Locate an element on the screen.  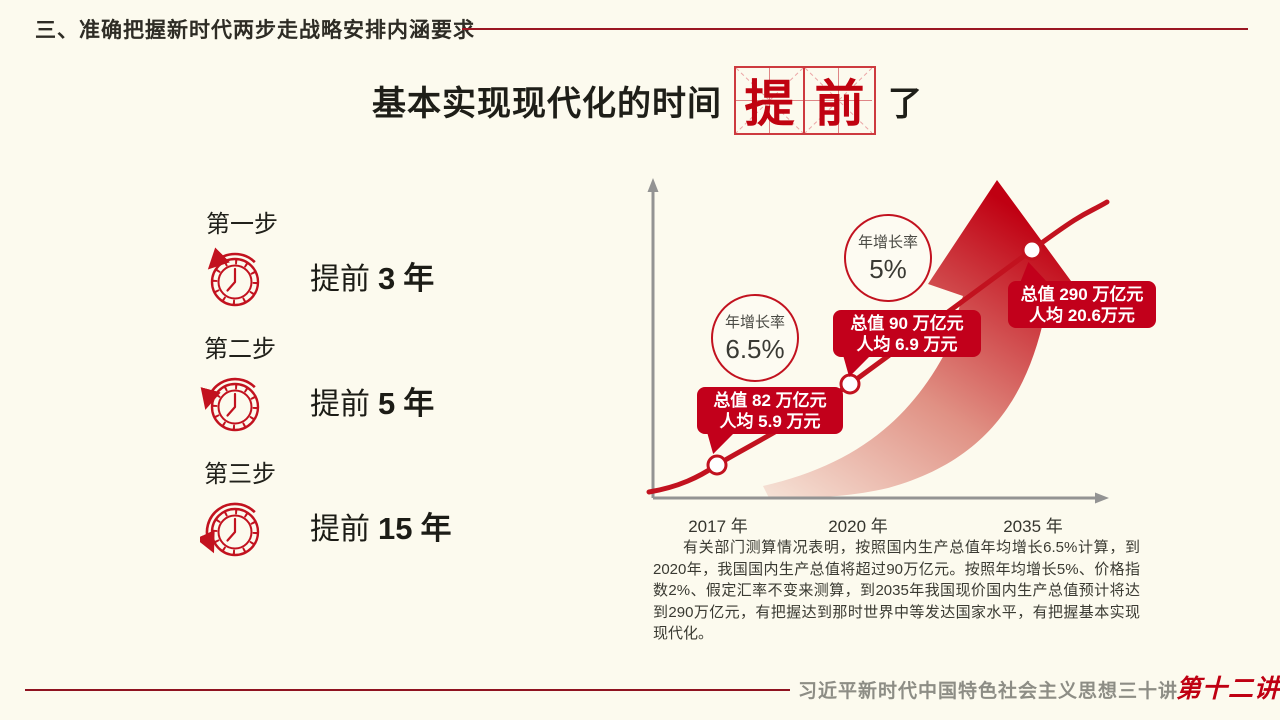
callout-total: 总值 290 万亿元 is located at coordinates (1082, 294).